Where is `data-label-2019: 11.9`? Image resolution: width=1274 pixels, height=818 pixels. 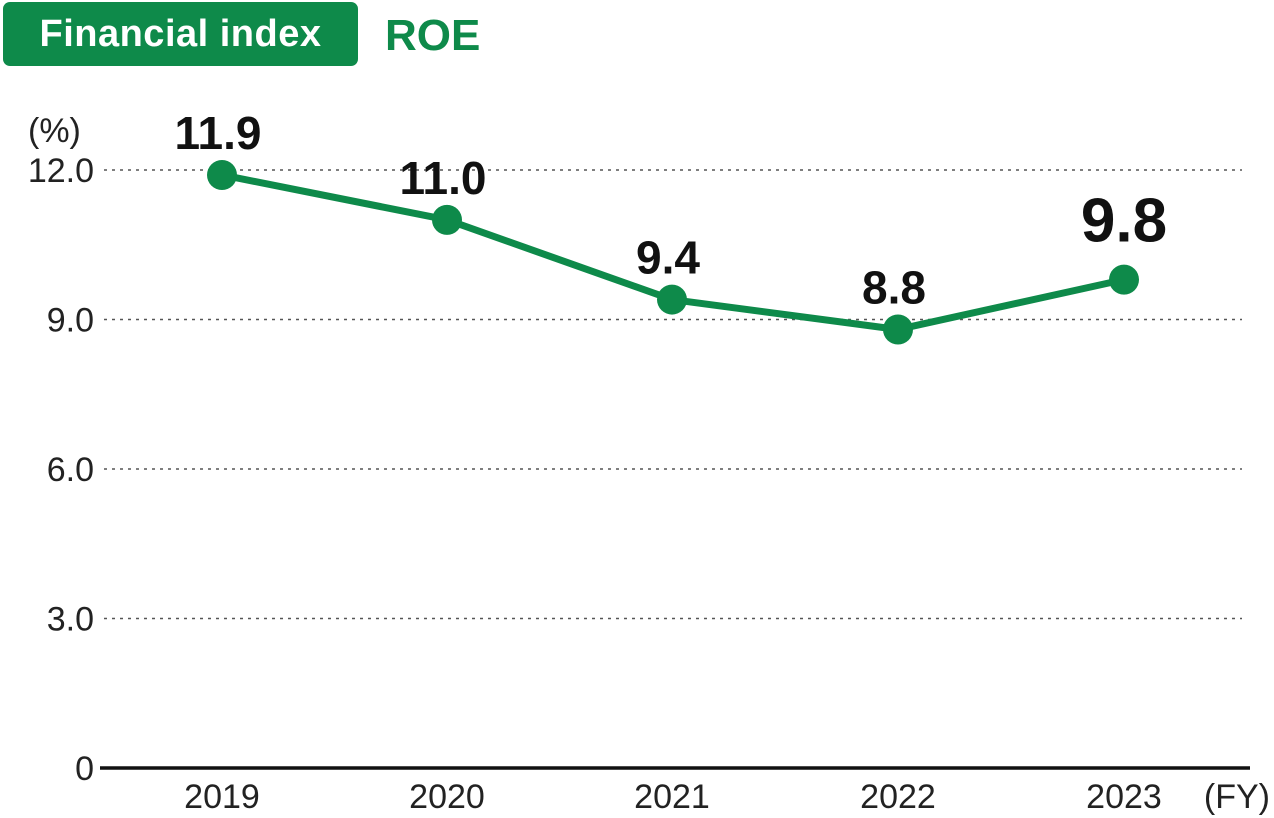
data-label-2019: 11.9 is located at coordinates (218, 133).